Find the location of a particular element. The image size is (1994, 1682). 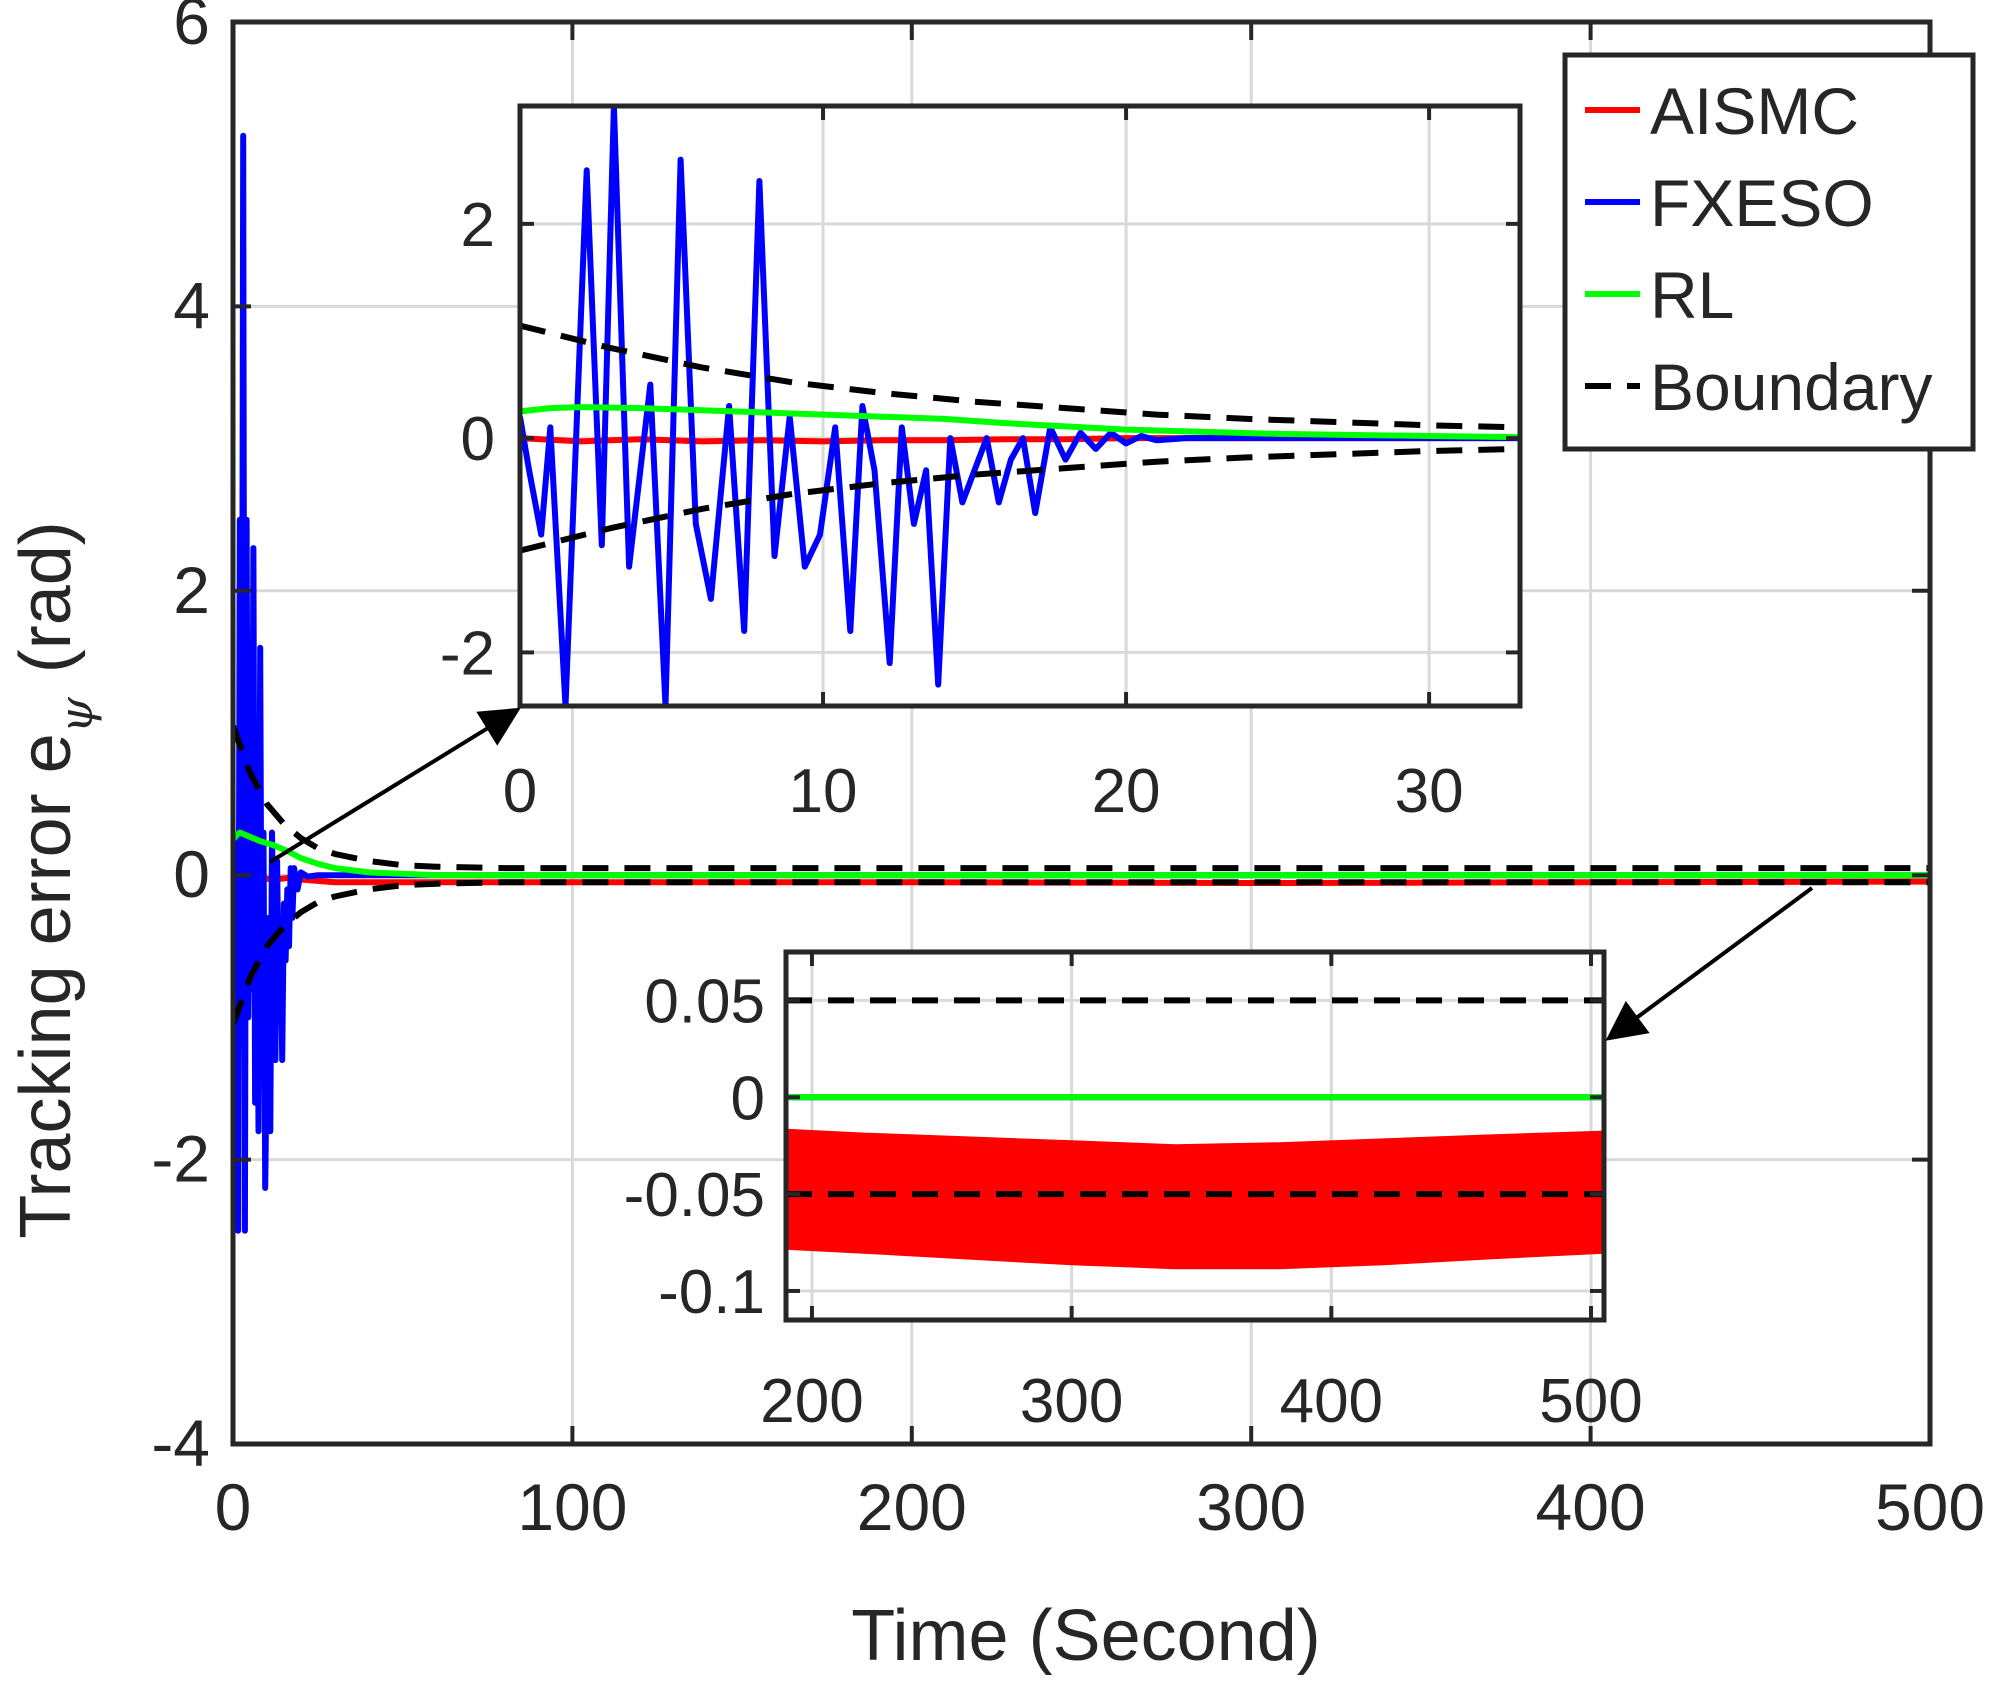

main-ytick-label-2: 0 is located at coordinates (191, 874).